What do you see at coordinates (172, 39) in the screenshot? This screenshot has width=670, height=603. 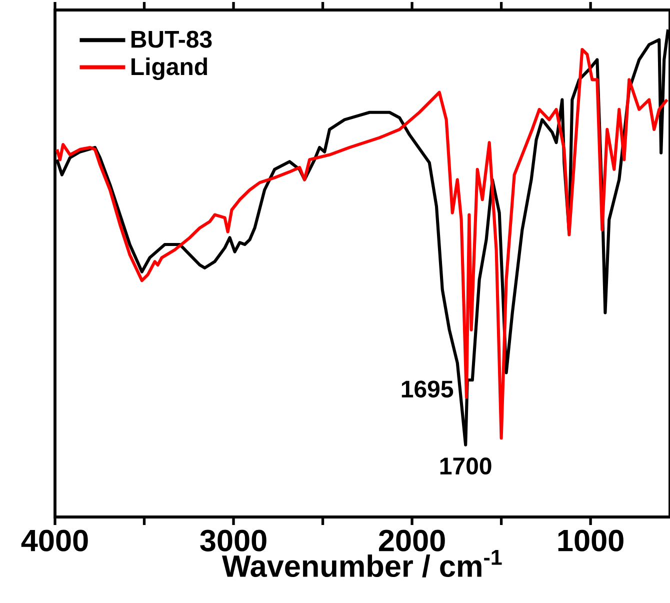 I see `legend-label: BUT-83` at bounding box center [172, 39].